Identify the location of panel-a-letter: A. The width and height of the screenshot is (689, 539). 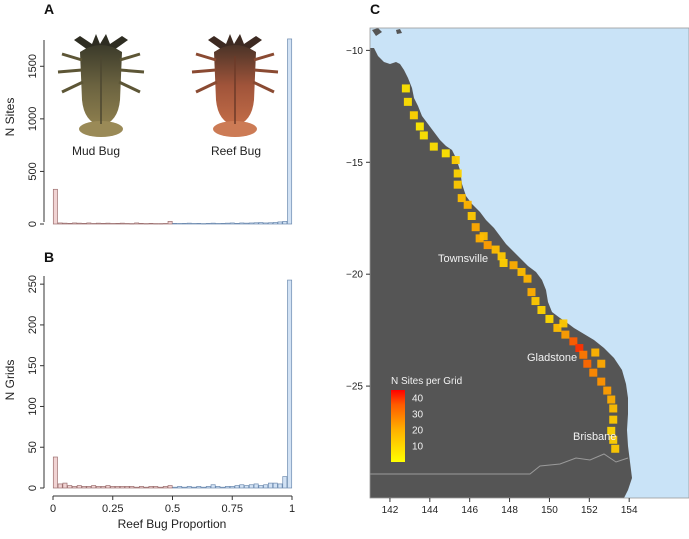
(49, 9).